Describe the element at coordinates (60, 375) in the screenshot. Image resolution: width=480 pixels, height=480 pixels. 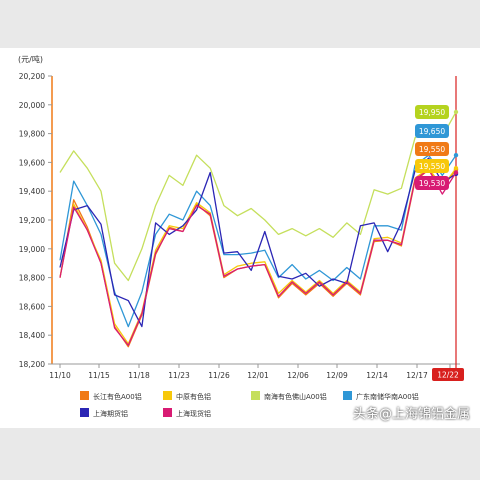
I see `x-tick-label: 11/10` at that location.